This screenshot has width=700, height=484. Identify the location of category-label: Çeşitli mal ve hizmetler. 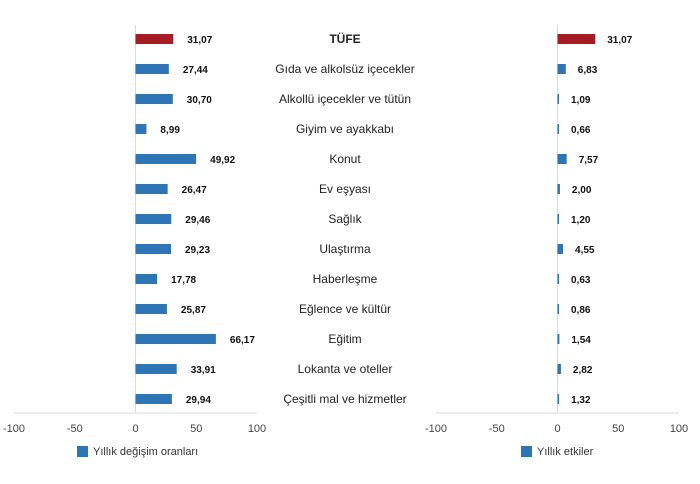
(344, 399).